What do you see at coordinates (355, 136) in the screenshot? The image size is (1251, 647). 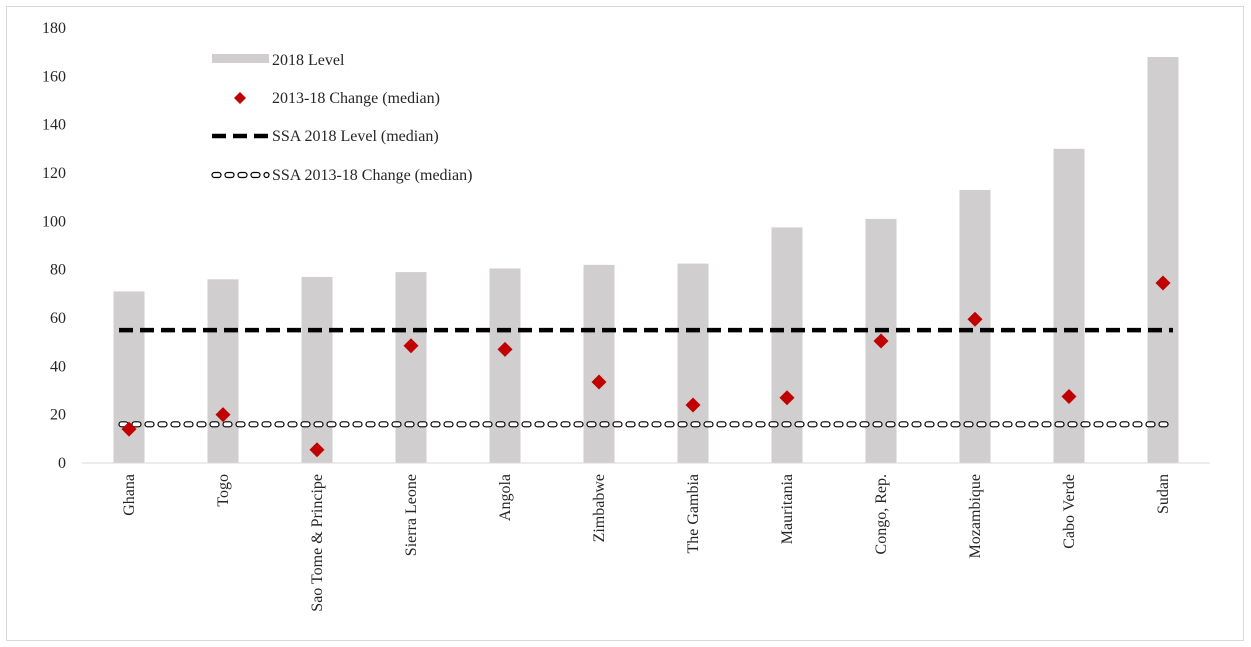 I see `legend-label: SSA 2018 Level (median)` at bounding box center [355, 136].